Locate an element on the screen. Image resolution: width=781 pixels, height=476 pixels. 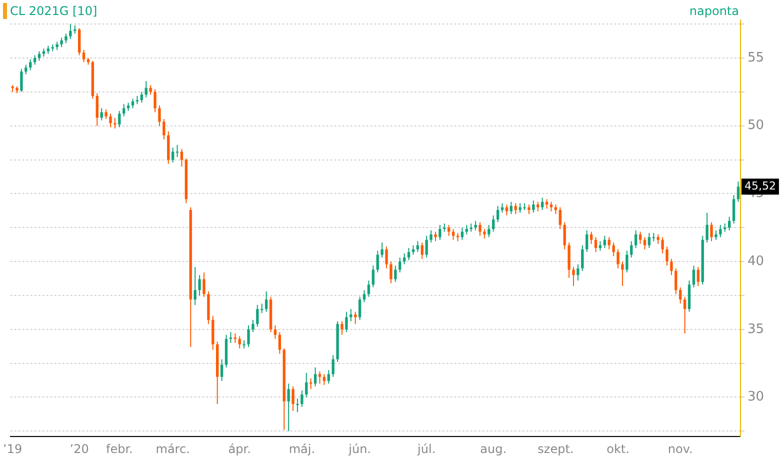
y-tick-label: 40 is located at coordinates (755, 261).